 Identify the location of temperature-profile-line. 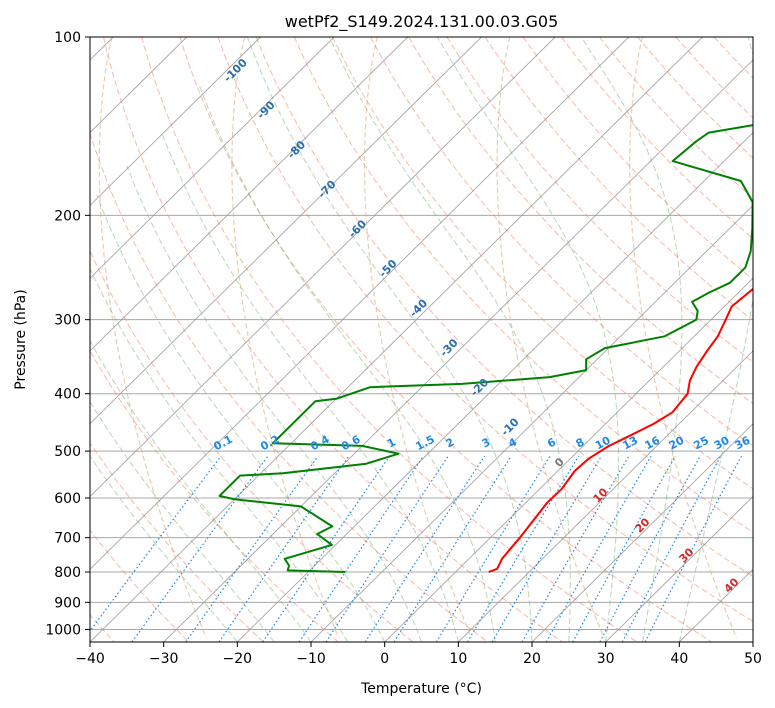
(620, 430).